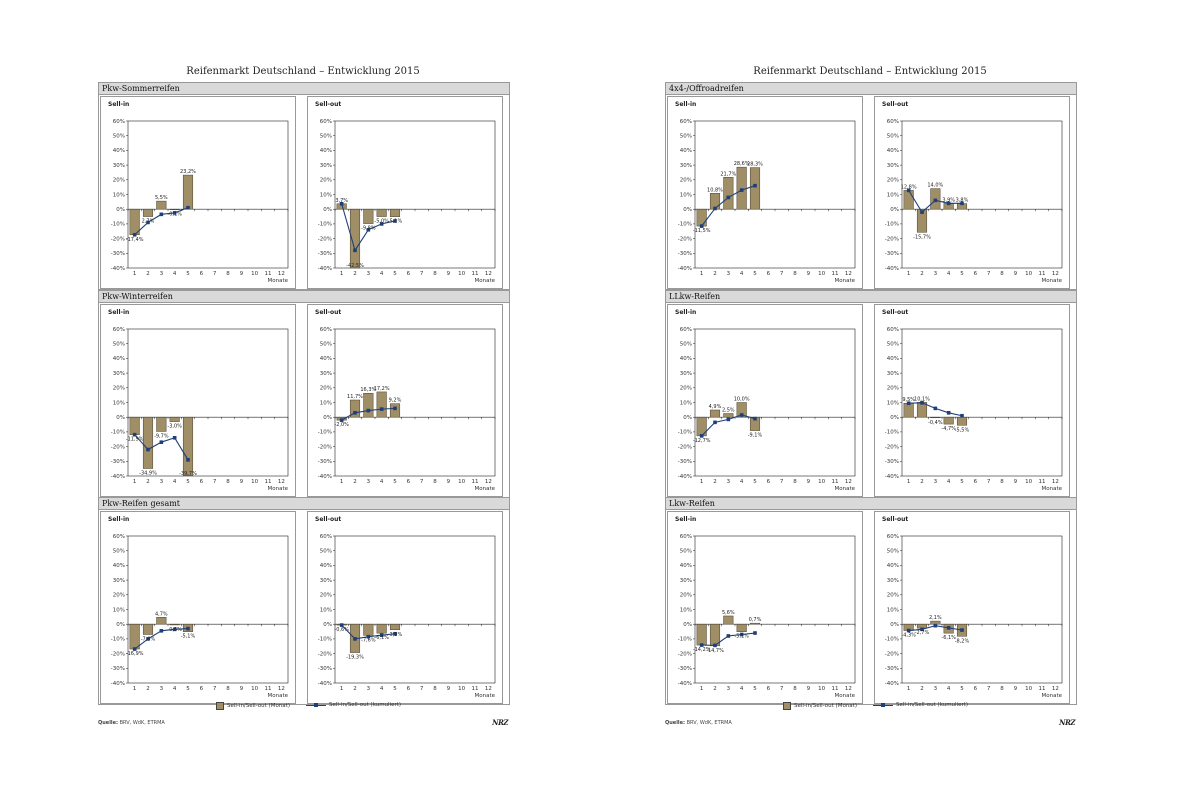 The height and width of the screenshot is (800, 1200). What do you see at coordinates (368, 640) in the screenshot?
I see `bar-value-label: -7,6%` at bounding box center [368, 640].